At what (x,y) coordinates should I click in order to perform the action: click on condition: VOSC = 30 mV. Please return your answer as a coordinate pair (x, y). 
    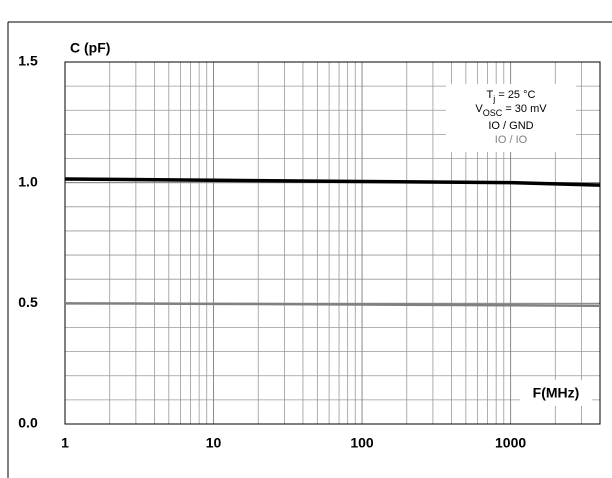
    Looking at the image, I should click on (511, 110).